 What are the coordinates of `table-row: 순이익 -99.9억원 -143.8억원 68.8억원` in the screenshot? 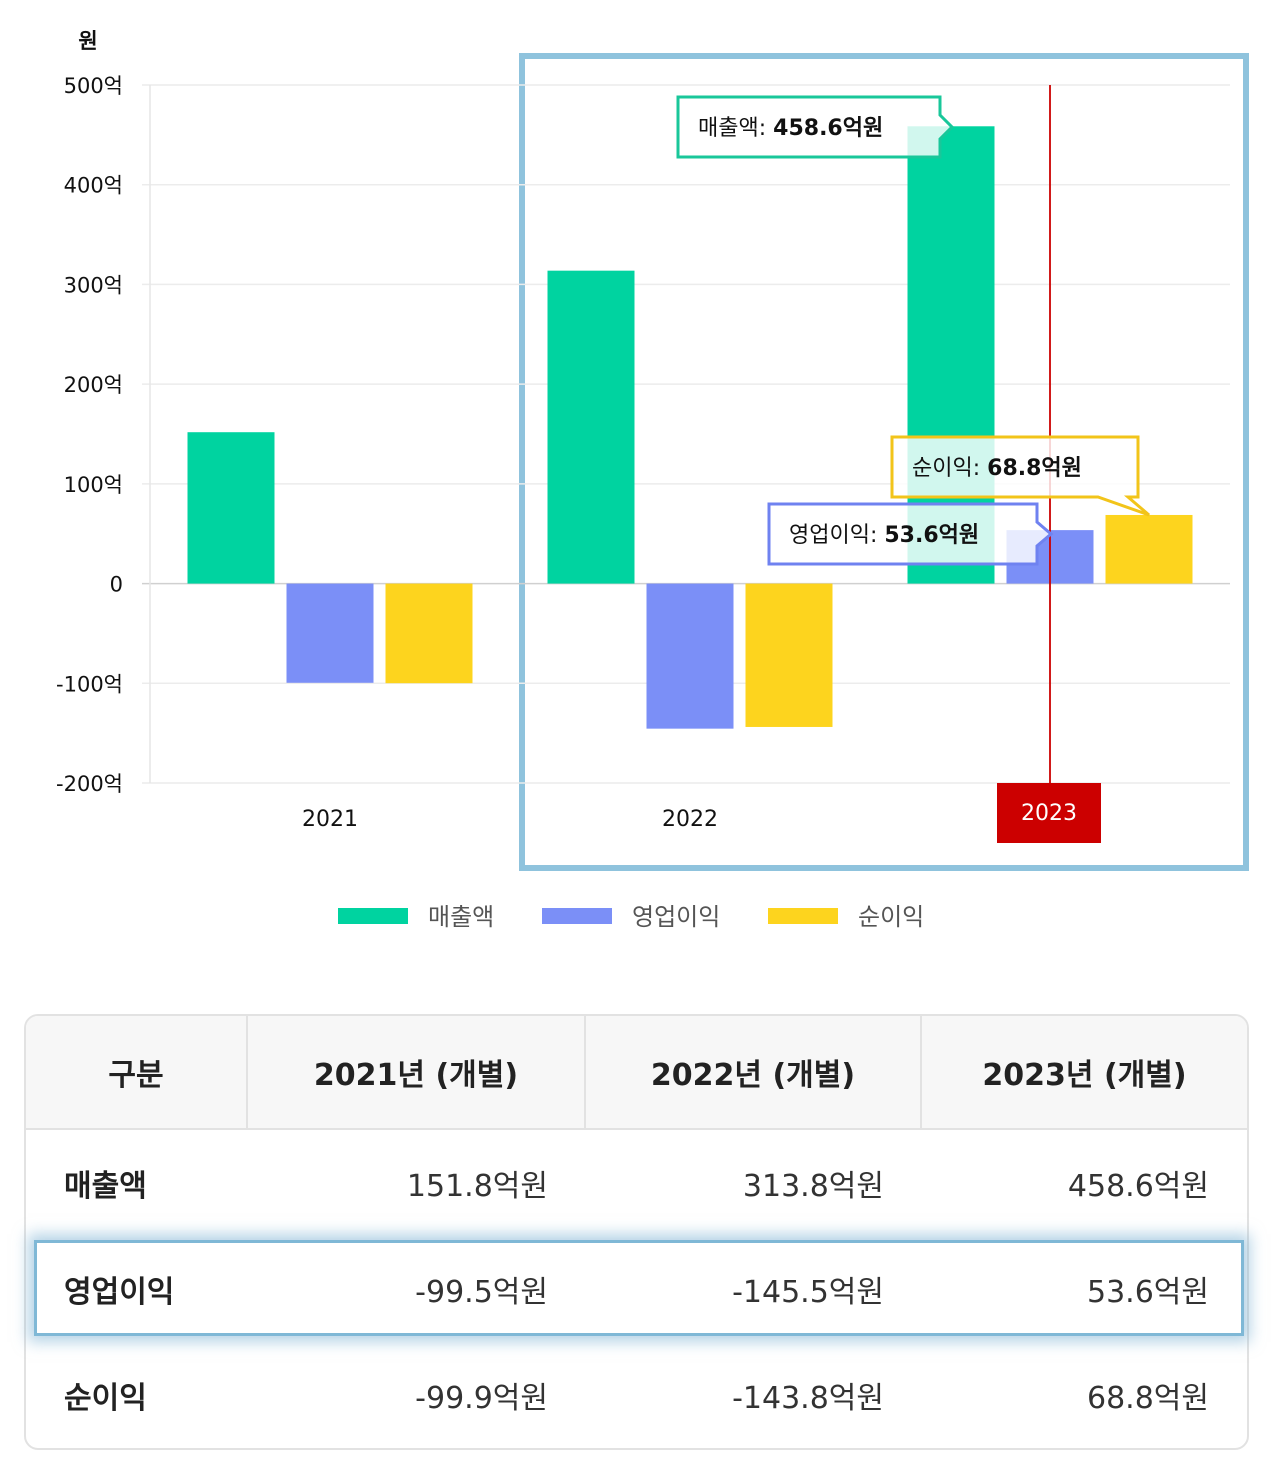 It's located at (636, 1395).